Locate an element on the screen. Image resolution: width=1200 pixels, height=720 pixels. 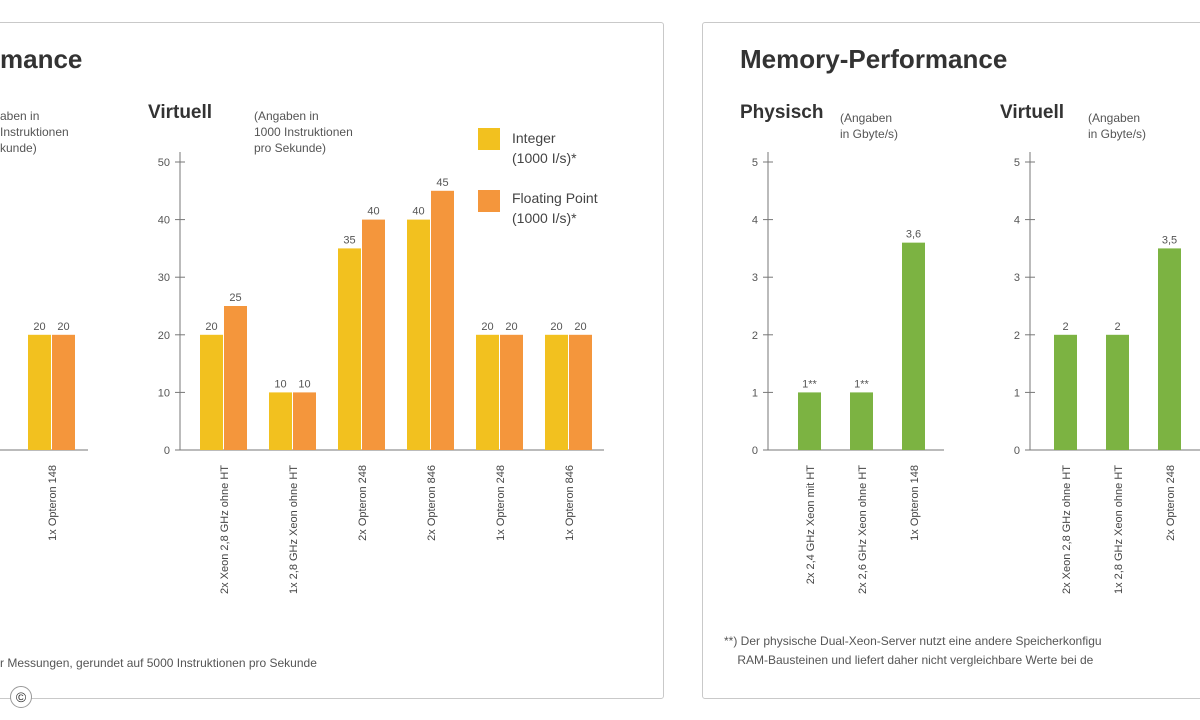
mem-virtuell-category-label: 2x Xeon 2,8 GHz ohne HT is located at coordinates (1067, 529).